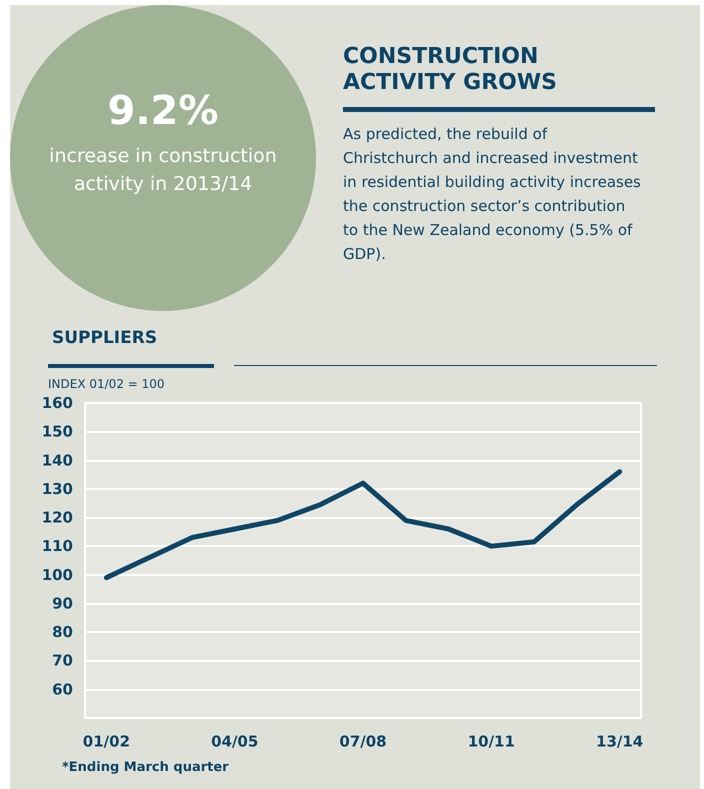 This screenshot has height=789, width=704. Describe the element at coordinates (57, 517) in the screenshot. I see `y-tick-label: 120` at that location.